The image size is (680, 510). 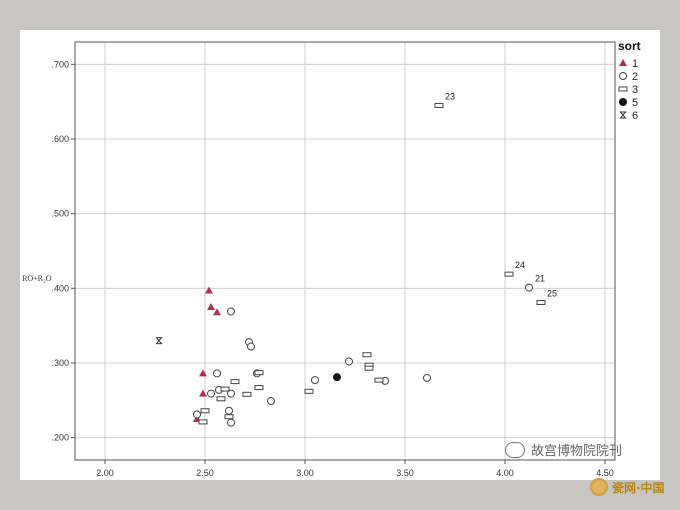 What do you see at coordinates (450, 96) in the screenshot?
I see `point-label: 23` at bounding box center [450, 96].